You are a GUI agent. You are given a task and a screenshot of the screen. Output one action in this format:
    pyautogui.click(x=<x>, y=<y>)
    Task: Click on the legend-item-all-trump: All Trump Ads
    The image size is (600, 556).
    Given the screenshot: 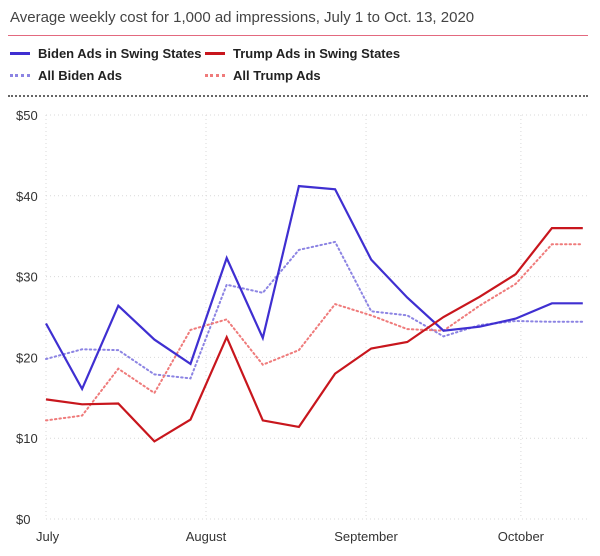 What is the action you would take?
    pyautogui.click(x=263, y=75)
    